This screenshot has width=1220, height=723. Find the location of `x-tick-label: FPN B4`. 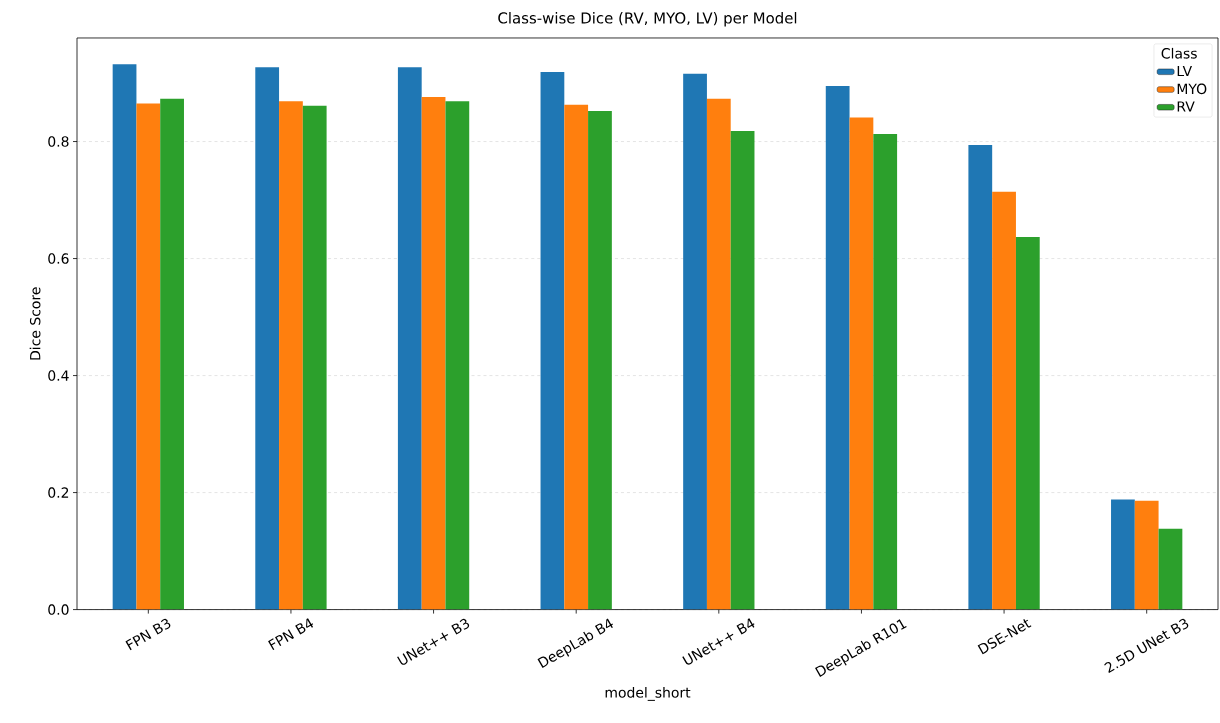

x-tick-label: FPN B4 is located at coordinates (291, 634).